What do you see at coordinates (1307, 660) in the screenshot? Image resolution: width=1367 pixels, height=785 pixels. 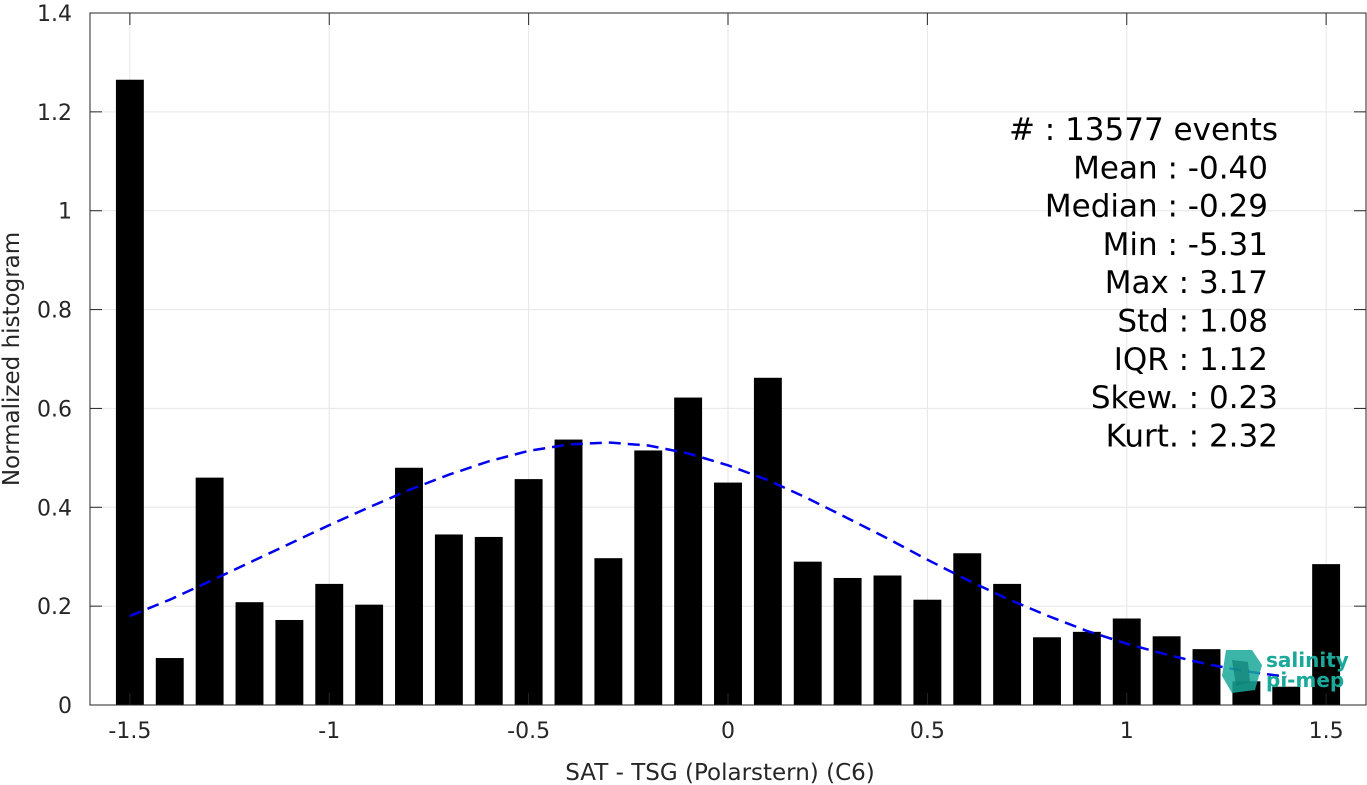 I see `logo-text-salinity: salinity` at bounding box center [1307, 660].